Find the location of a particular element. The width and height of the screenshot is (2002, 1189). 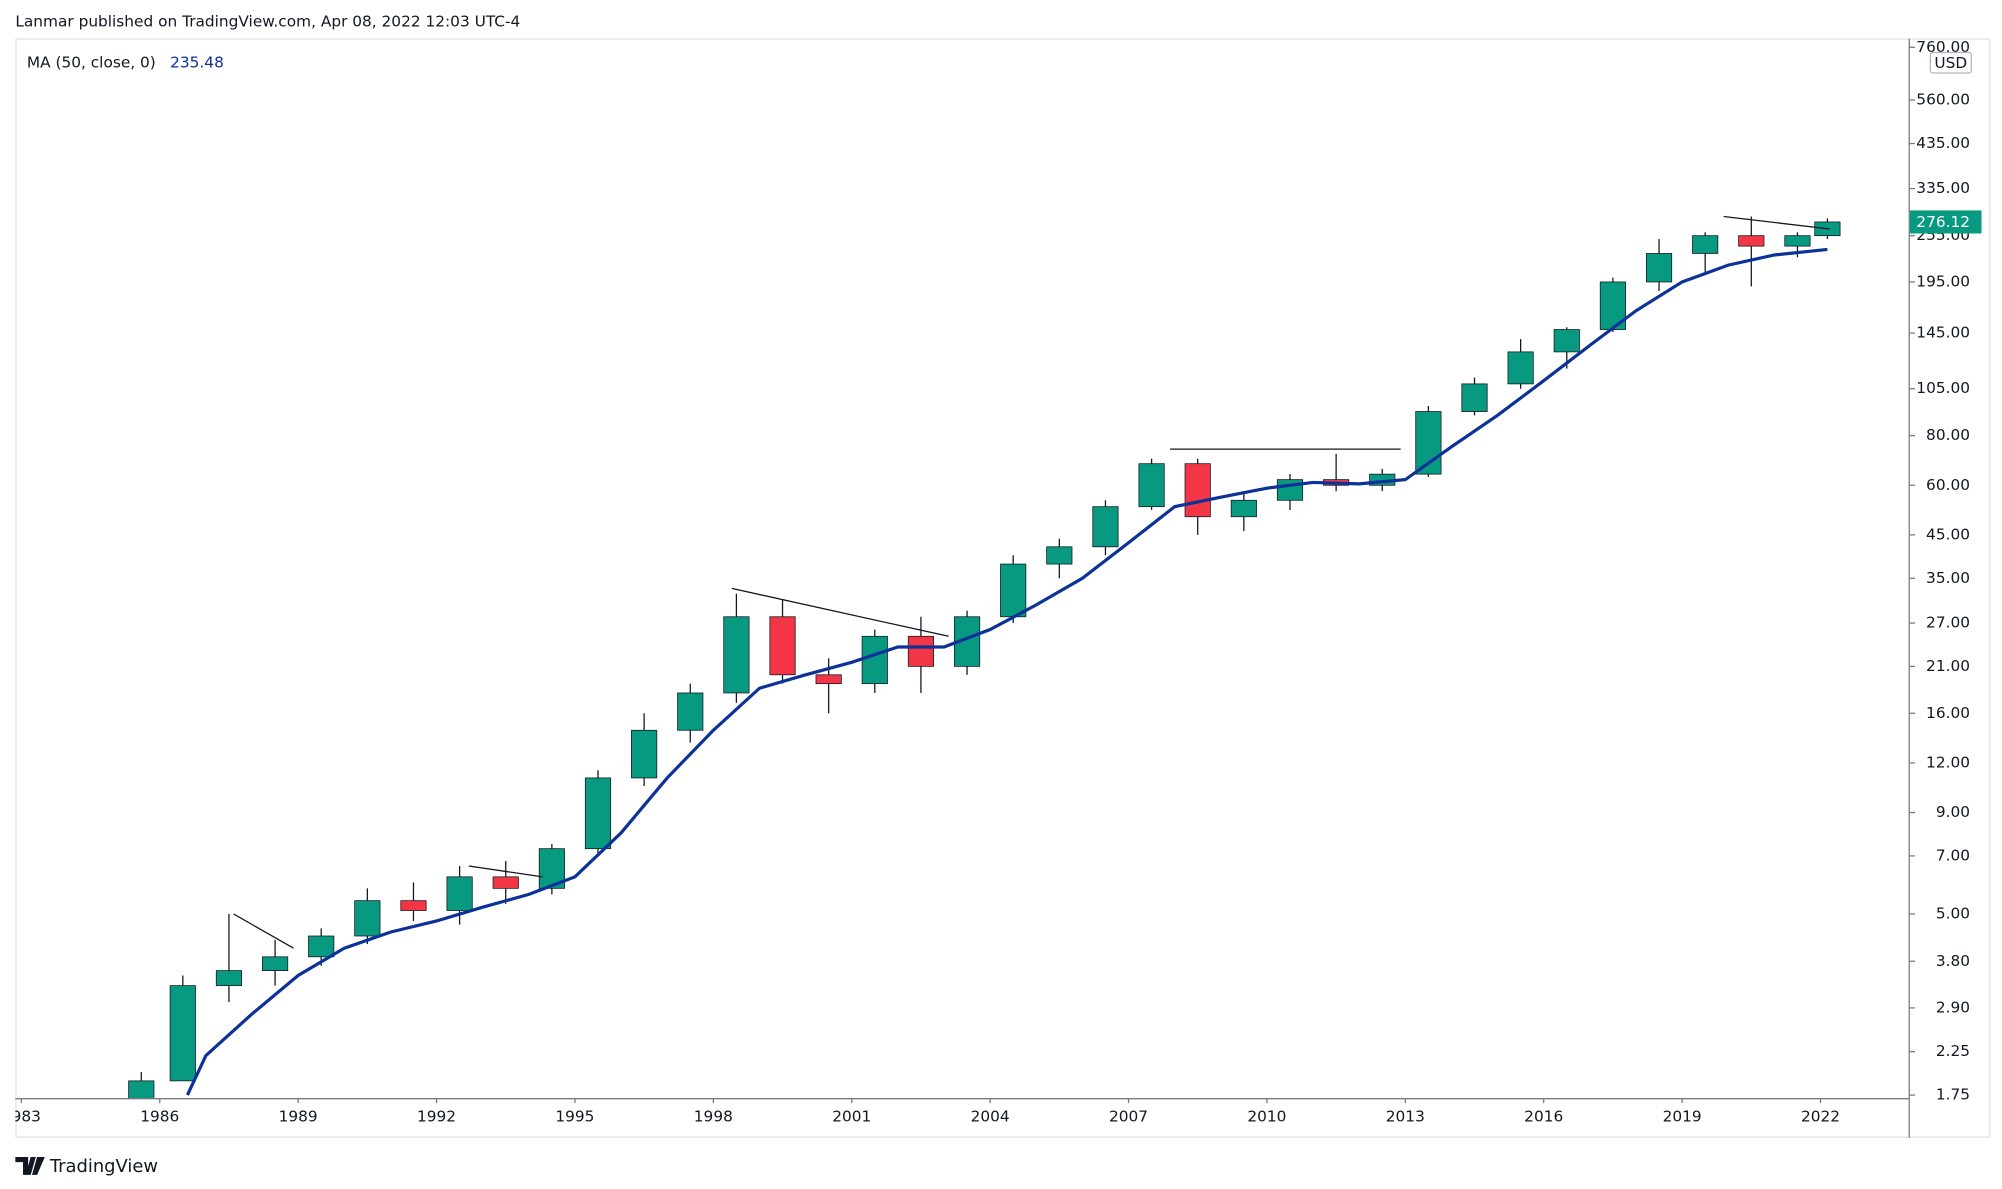

last-price-box is located at coordinates (1945, 222).